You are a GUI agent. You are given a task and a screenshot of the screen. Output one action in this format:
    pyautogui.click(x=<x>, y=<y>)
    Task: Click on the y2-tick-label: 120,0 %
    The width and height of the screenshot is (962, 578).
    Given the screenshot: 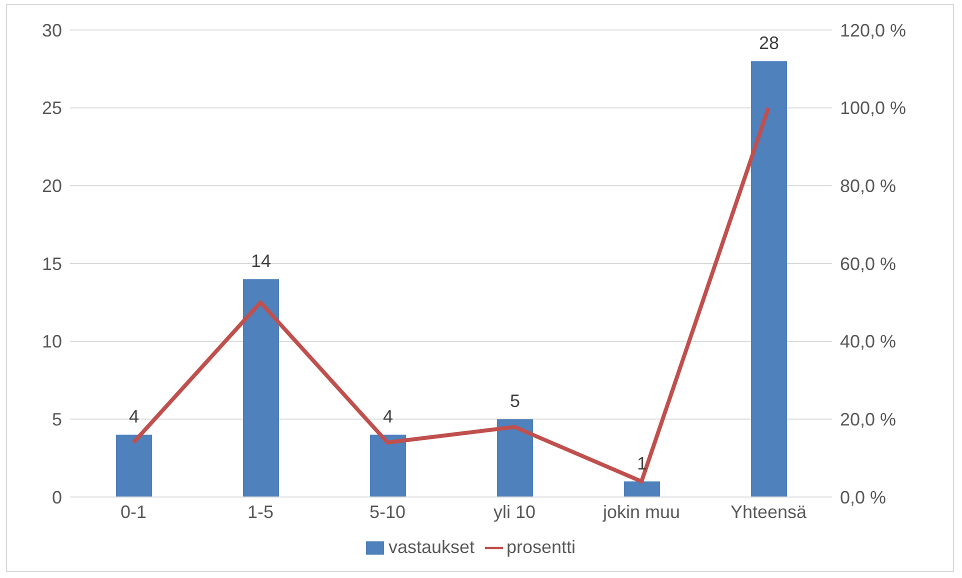 What is the action you would take?
    pyautogui.click(x=873, y=30)
    